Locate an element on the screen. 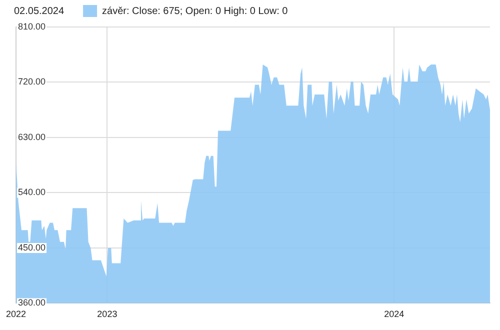 The width and height of the screenshot is (500, 330). y-tick-label: 450.00 is located at coordinates (32, 247).